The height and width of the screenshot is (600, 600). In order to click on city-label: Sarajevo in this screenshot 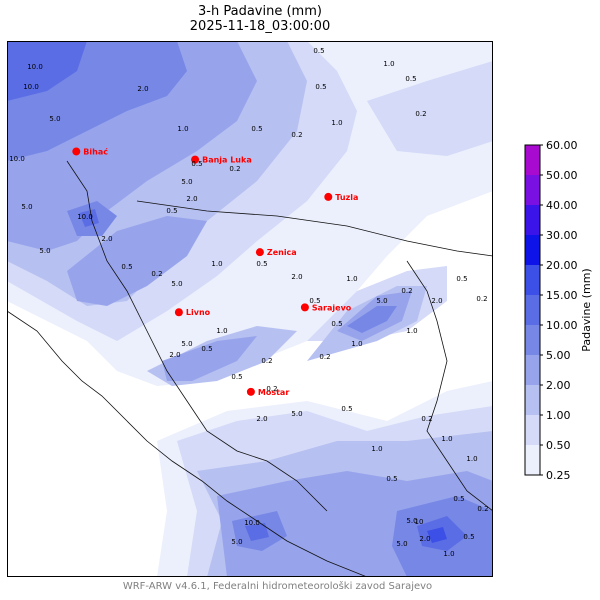, I will do `click(332, 307)`.